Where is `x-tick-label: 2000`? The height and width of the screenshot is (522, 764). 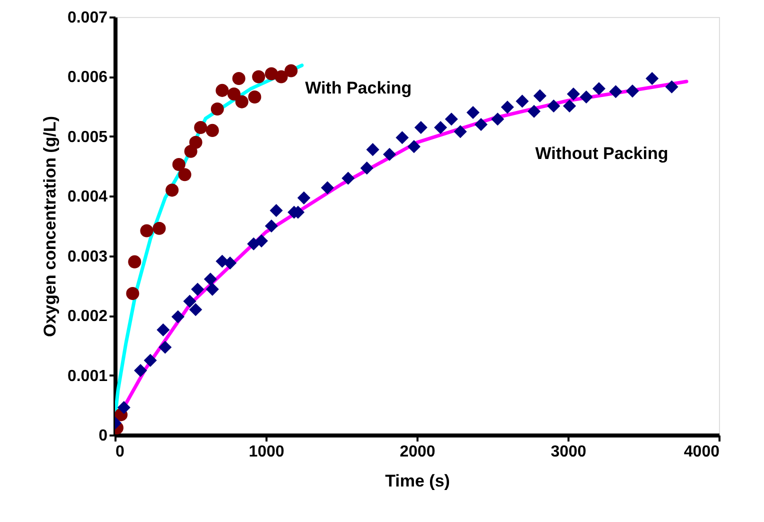
x-tick-label: 2000 is located at coordinates (418, 452).